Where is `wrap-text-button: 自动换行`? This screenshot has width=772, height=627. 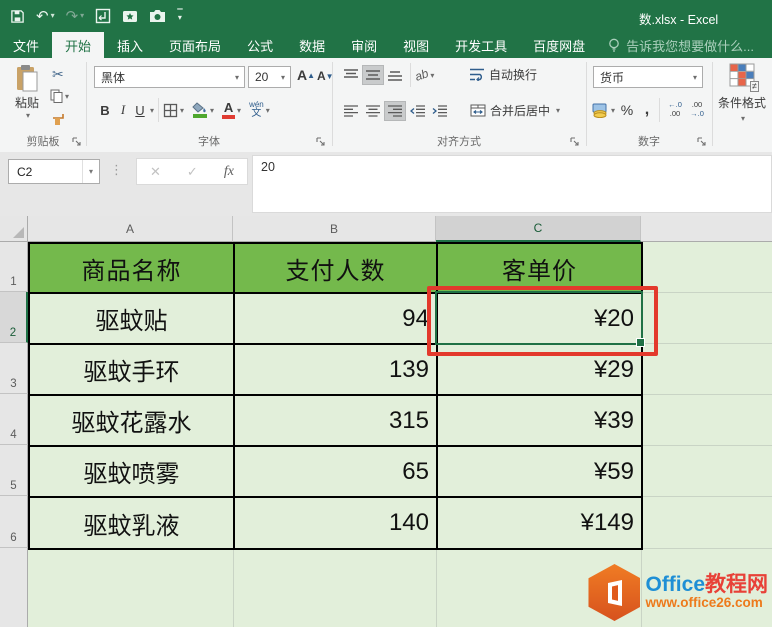 wrap-text-button: 自动换行 is located at coordinates (503, 74).